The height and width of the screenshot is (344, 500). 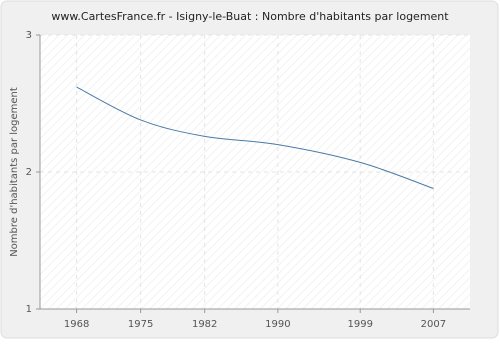 What do you see at coordinates (433, 324) in the screenshot?
I see `x-tick-label: 2007` at bounding box center [433, 324].